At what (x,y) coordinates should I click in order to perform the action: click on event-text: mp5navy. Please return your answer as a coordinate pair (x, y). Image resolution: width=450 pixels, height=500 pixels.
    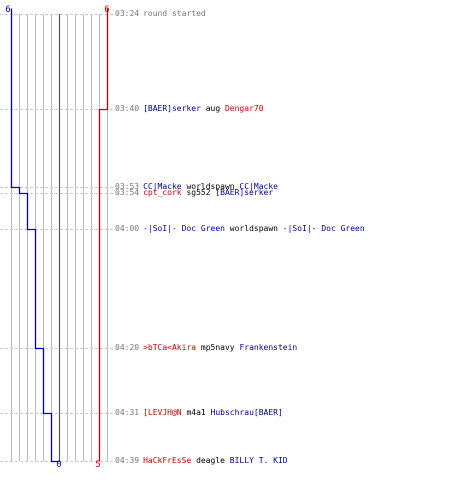
    Looking at the image, I should click on (218, 347).